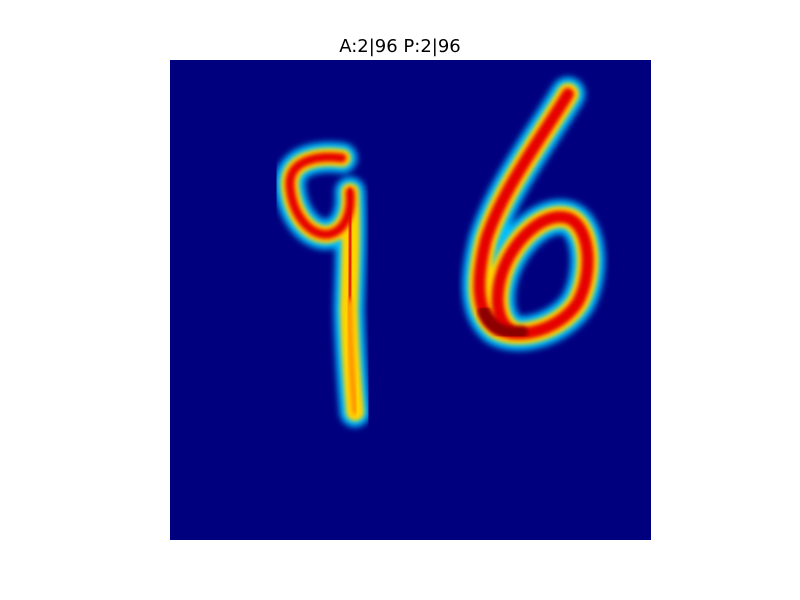 Image resolution: width=800 pixels, height=600 pixels. I want to click on digit-six-stroke, so click(533, 214).